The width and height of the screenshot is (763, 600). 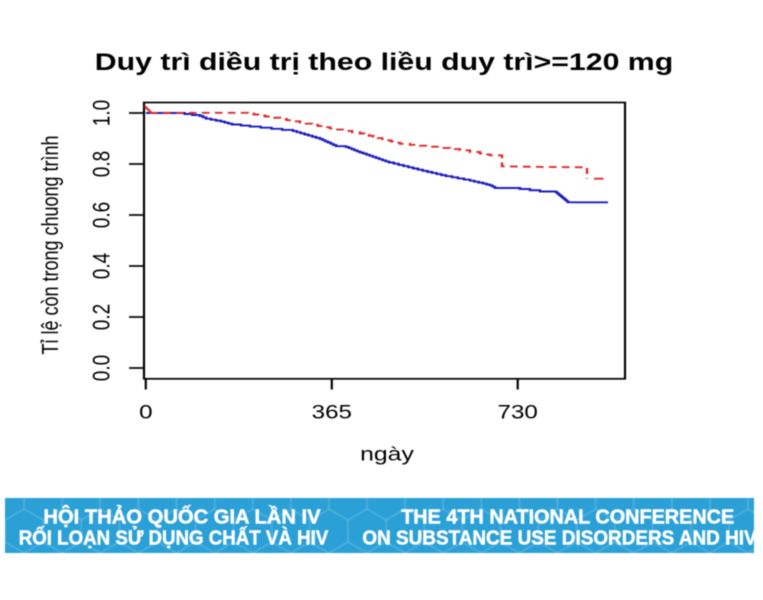 I want to click on svg-text: 0, so click(x=145, y=412).